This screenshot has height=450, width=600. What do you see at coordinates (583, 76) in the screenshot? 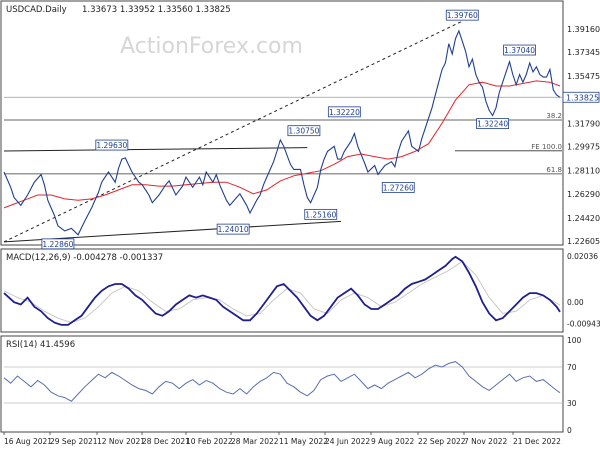
I see `price-y-tick: 1.35475` at bounding box center [583, 76].